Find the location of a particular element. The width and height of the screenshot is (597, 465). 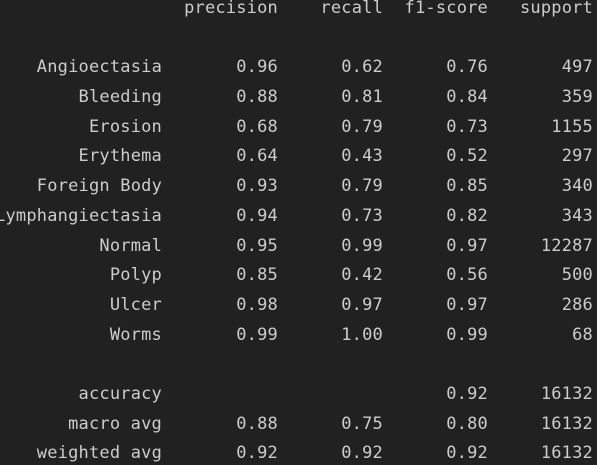

support-value: 1155 is located at coordinates (572, 127).